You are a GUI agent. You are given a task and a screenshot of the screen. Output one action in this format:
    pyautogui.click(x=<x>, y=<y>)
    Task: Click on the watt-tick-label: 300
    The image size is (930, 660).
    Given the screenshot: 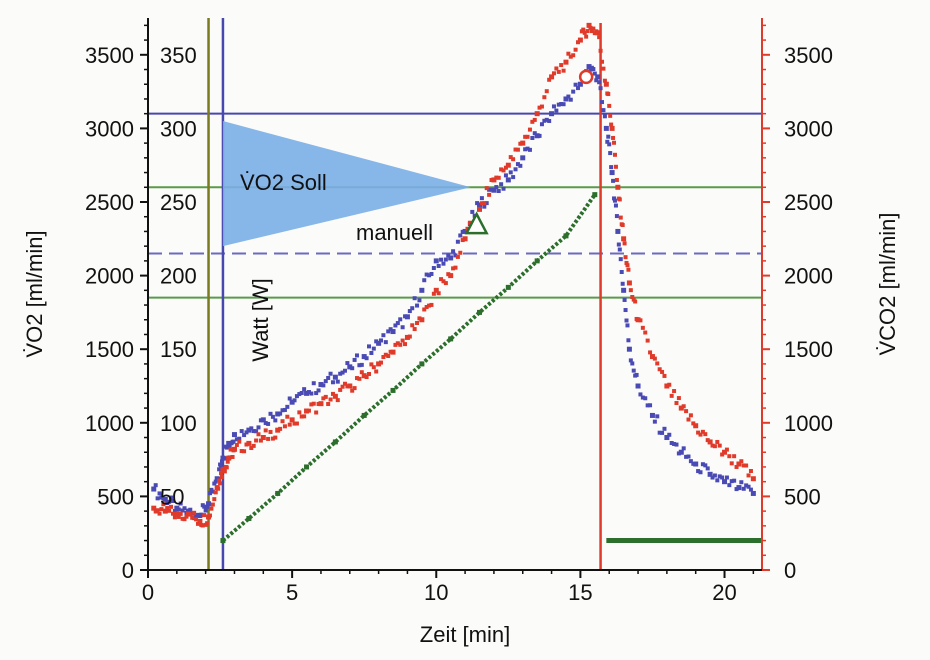 What is the action you would take?
    pyautogui.click(x=178, y=128)
    